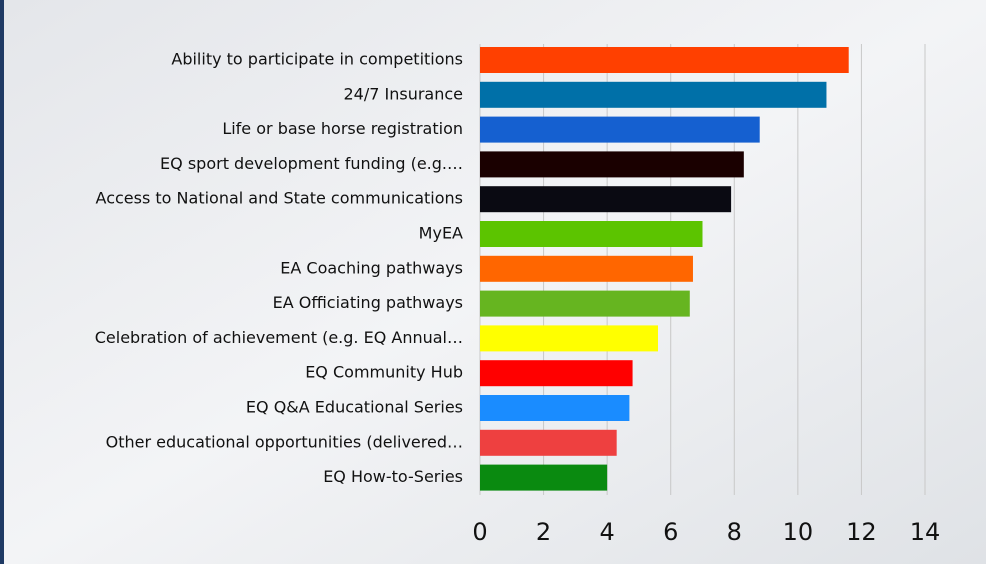 The height and width of the screenshot is (564, 986). What do you see at coordinates (384, 372) in the screenshot?
I see `y-tick-label: EQ Community Hub` at bounding box center [384, 372].